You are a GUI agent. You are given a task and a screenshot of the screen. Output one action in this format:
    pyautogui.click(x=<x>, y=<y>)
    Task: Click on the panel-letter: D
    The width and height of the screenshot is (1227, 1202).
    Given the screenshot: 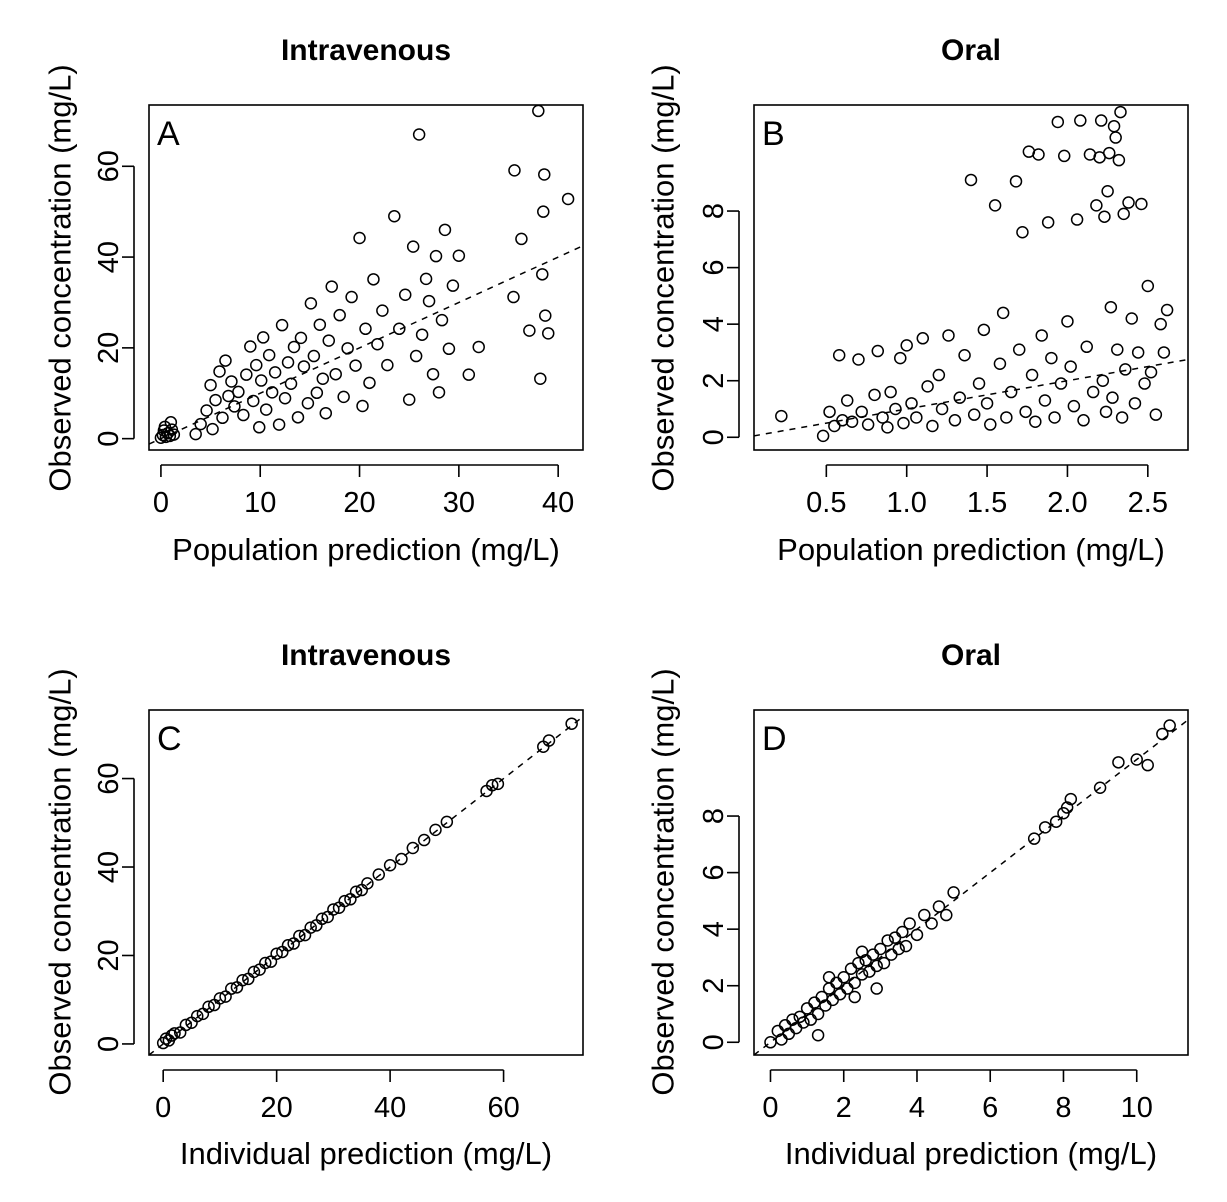 What is the action you would take?
    pyautogui.click(x=774, y=739)
    